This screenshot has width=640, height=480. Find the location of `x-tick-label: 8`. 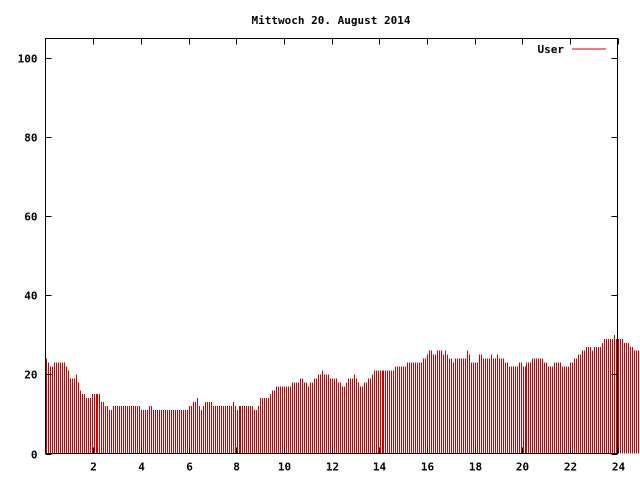

x-tick-label: 8 is located at coordinates (236, 467).